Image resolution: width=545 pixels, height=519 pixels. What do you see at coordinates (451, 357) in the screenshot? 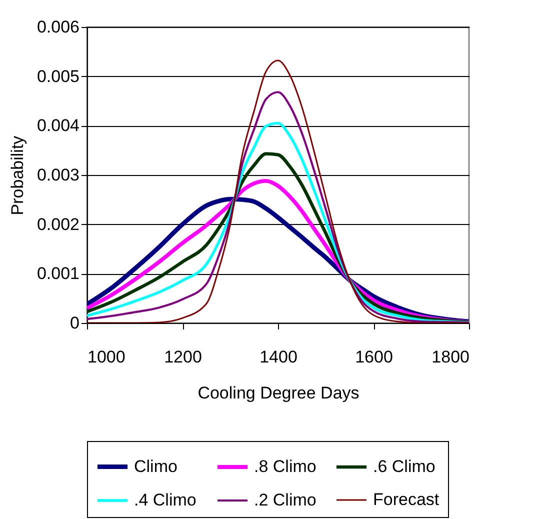
I see `x-tick-label: 1800` at bounding box center [451, 357].